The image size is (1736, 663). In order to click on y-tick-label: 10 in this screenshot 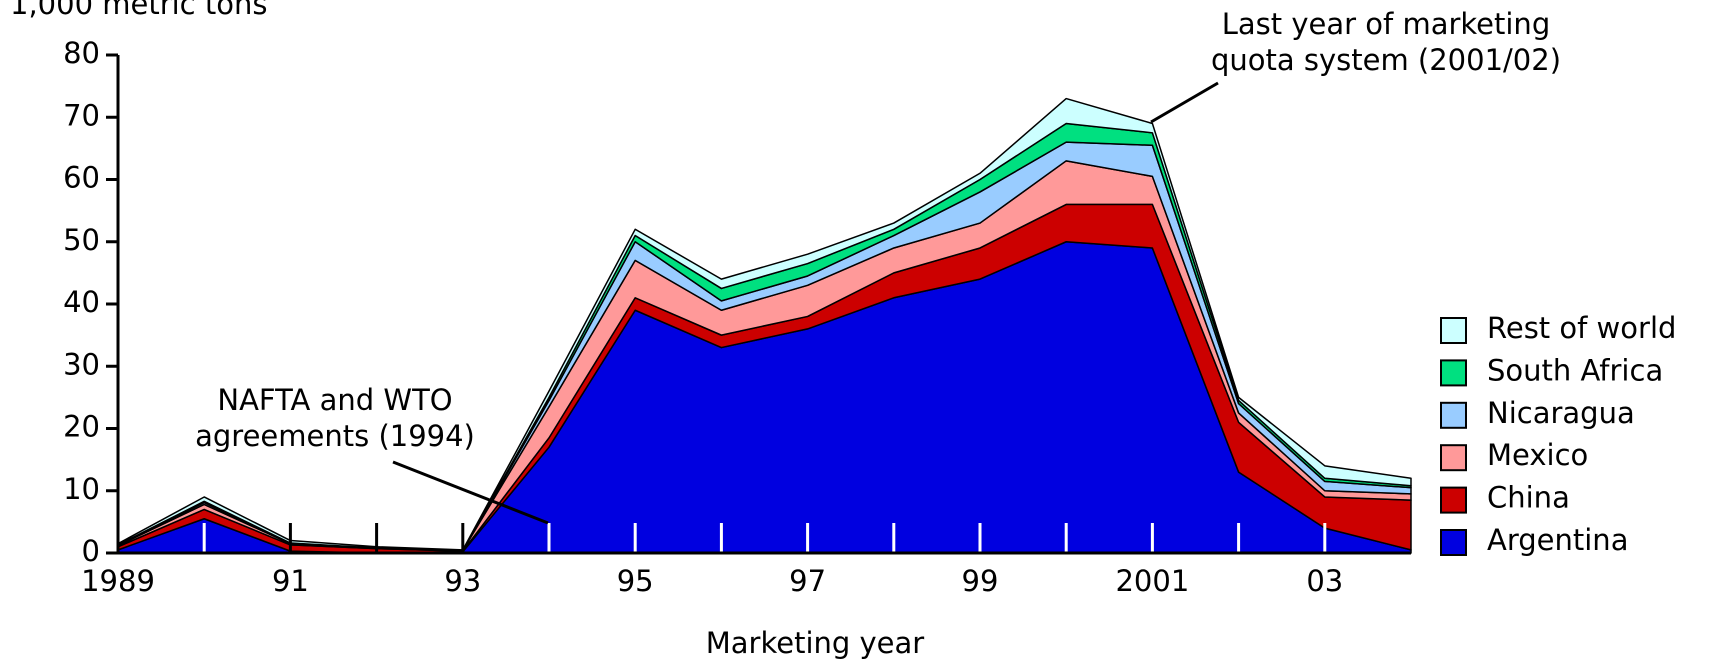, I will do `click(81, 489)`.